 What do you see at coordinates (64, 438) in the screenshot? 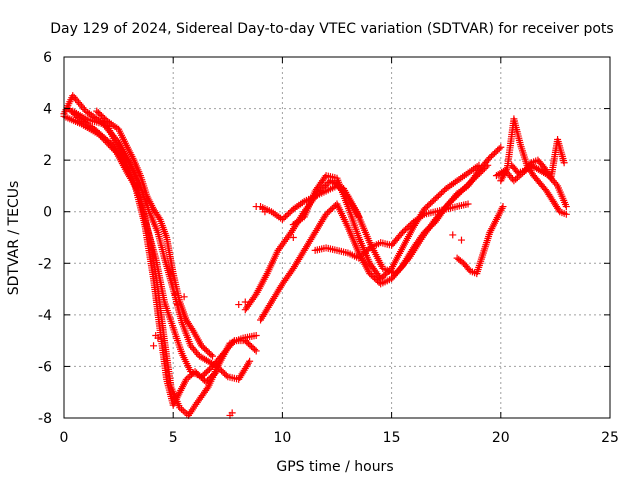
I see `x-tick-label: 0` at bounding box center [64, 438].